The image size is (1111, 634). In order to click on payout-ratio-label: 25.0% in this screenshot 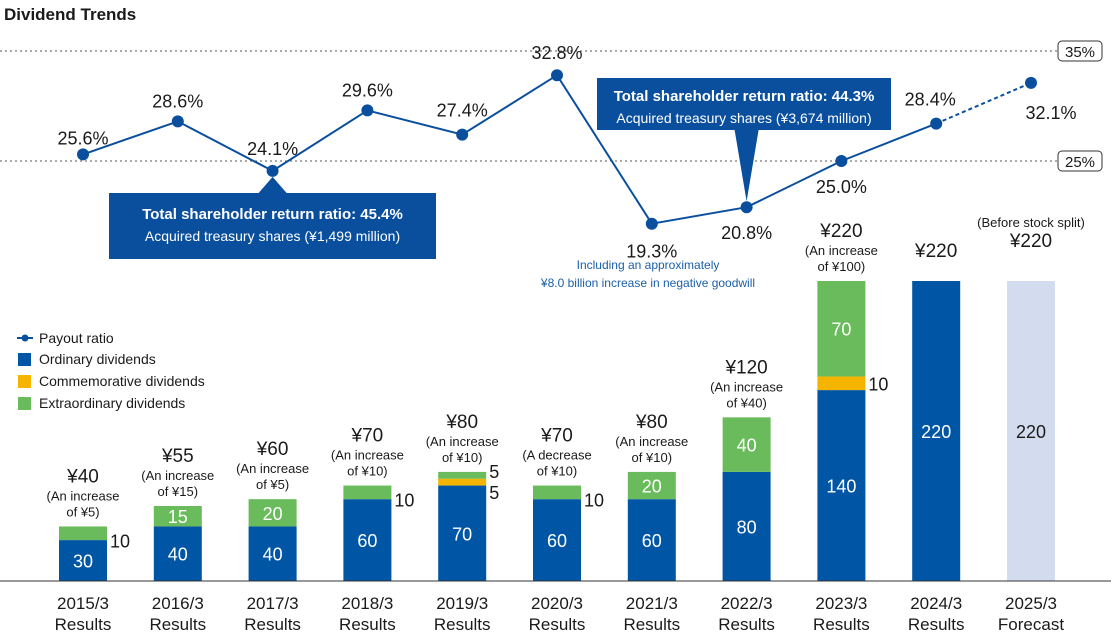, I will do `click(841, 187)`.